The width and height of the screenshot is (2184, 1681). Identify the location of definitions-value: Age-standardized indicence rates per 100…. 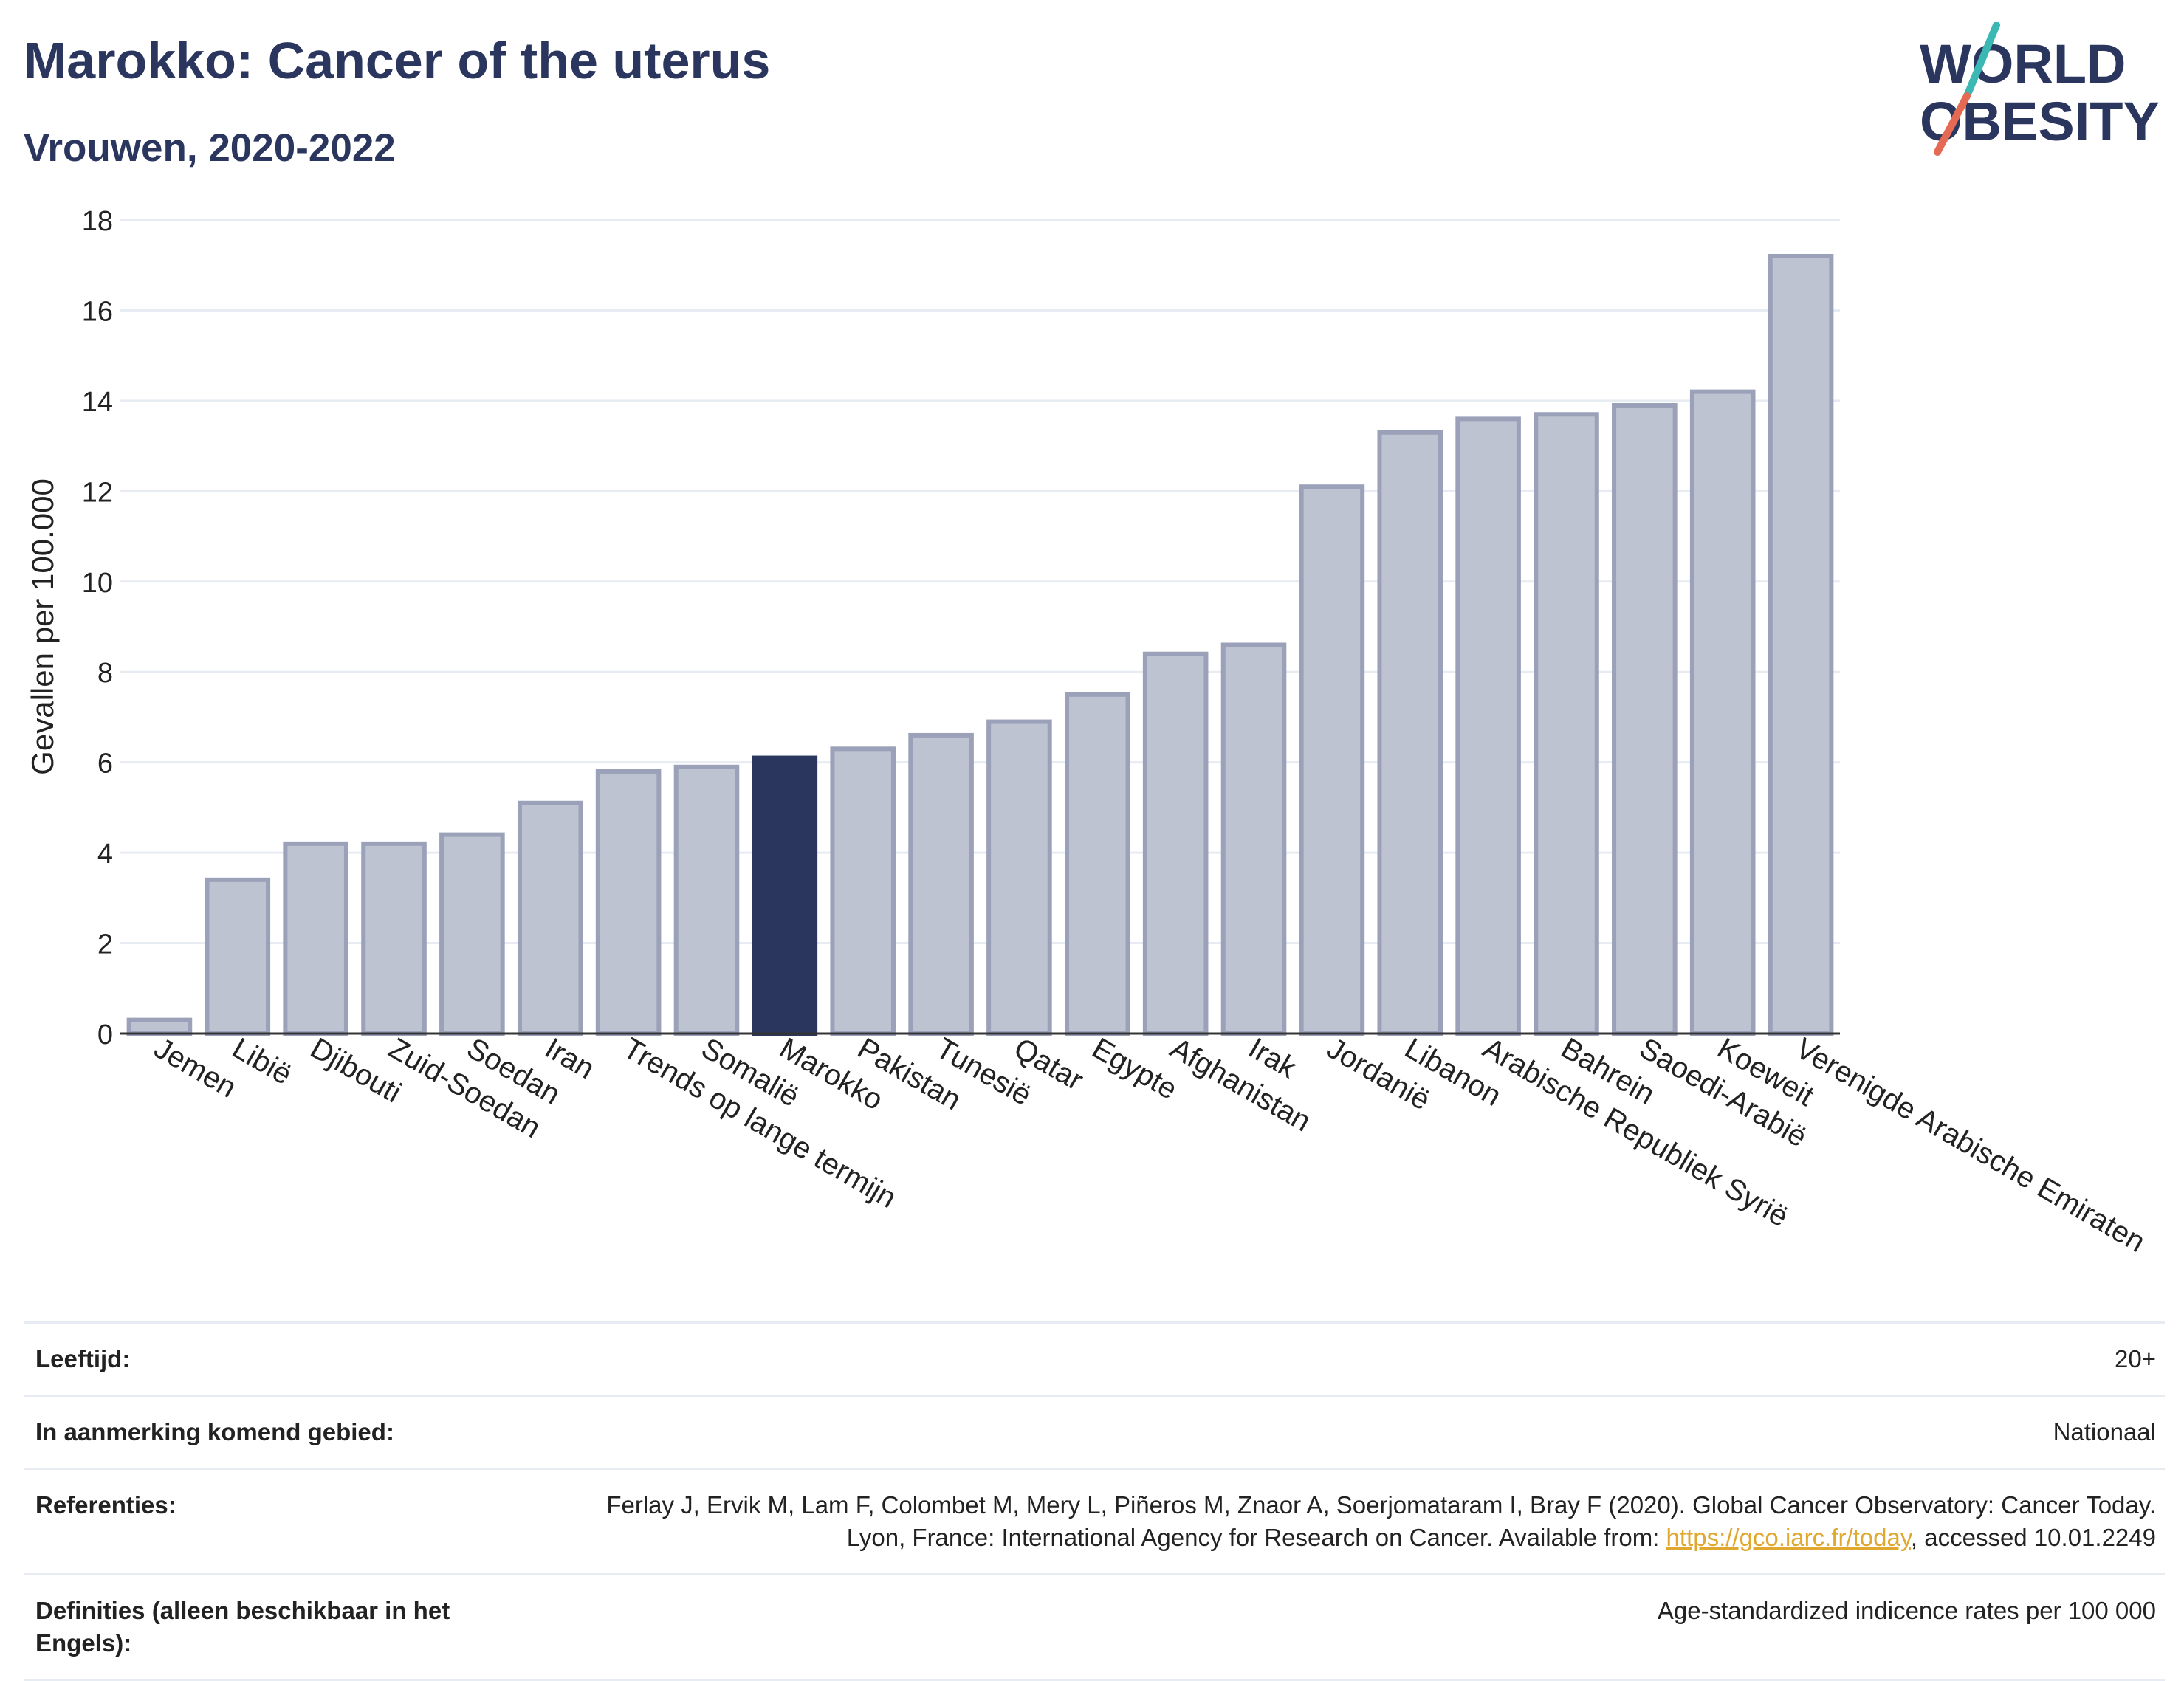
(1907, 1610).